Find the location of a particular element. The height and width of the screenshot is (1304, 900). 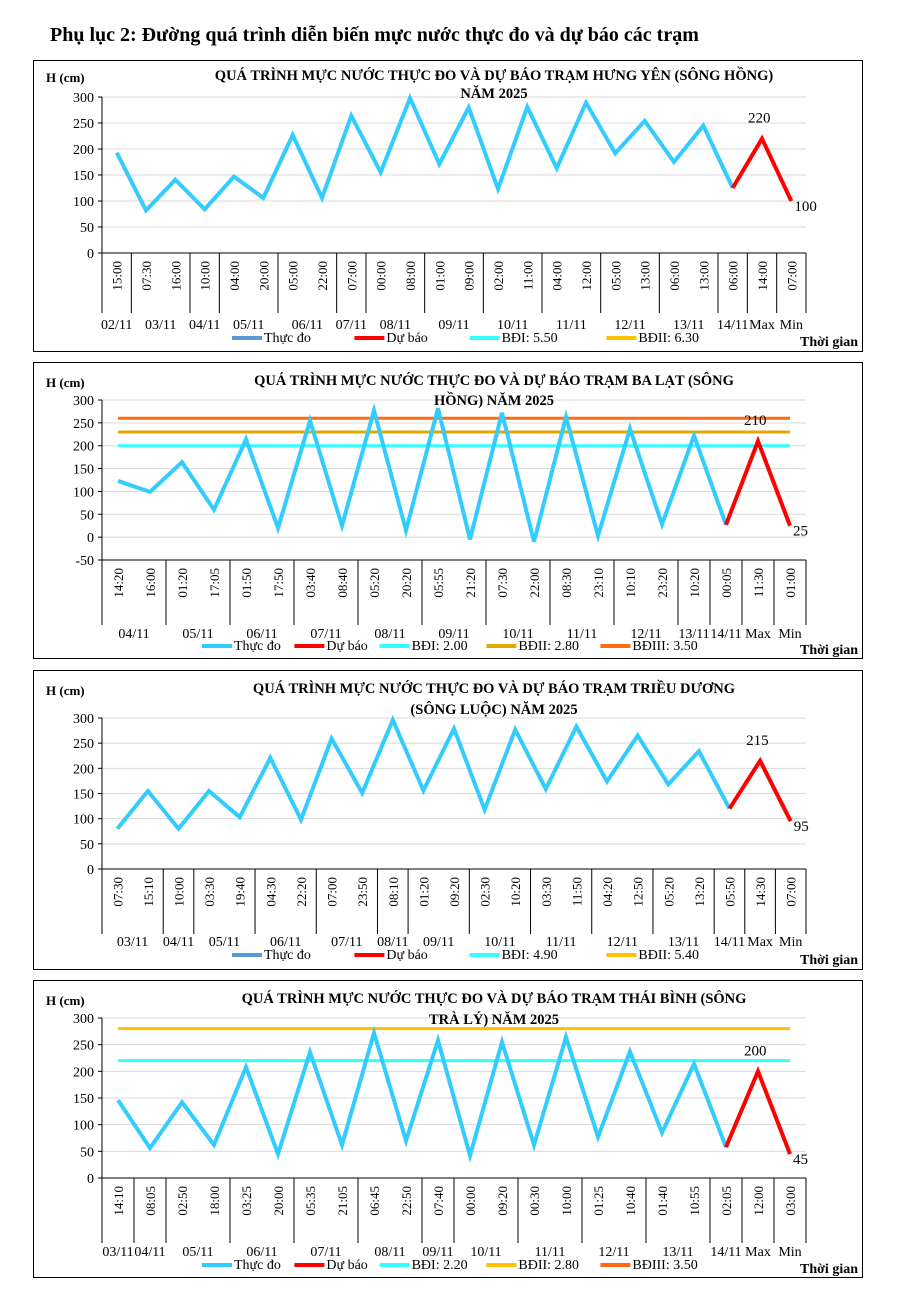

x-group-label: 02/11 is located at coordinates (116, 325).